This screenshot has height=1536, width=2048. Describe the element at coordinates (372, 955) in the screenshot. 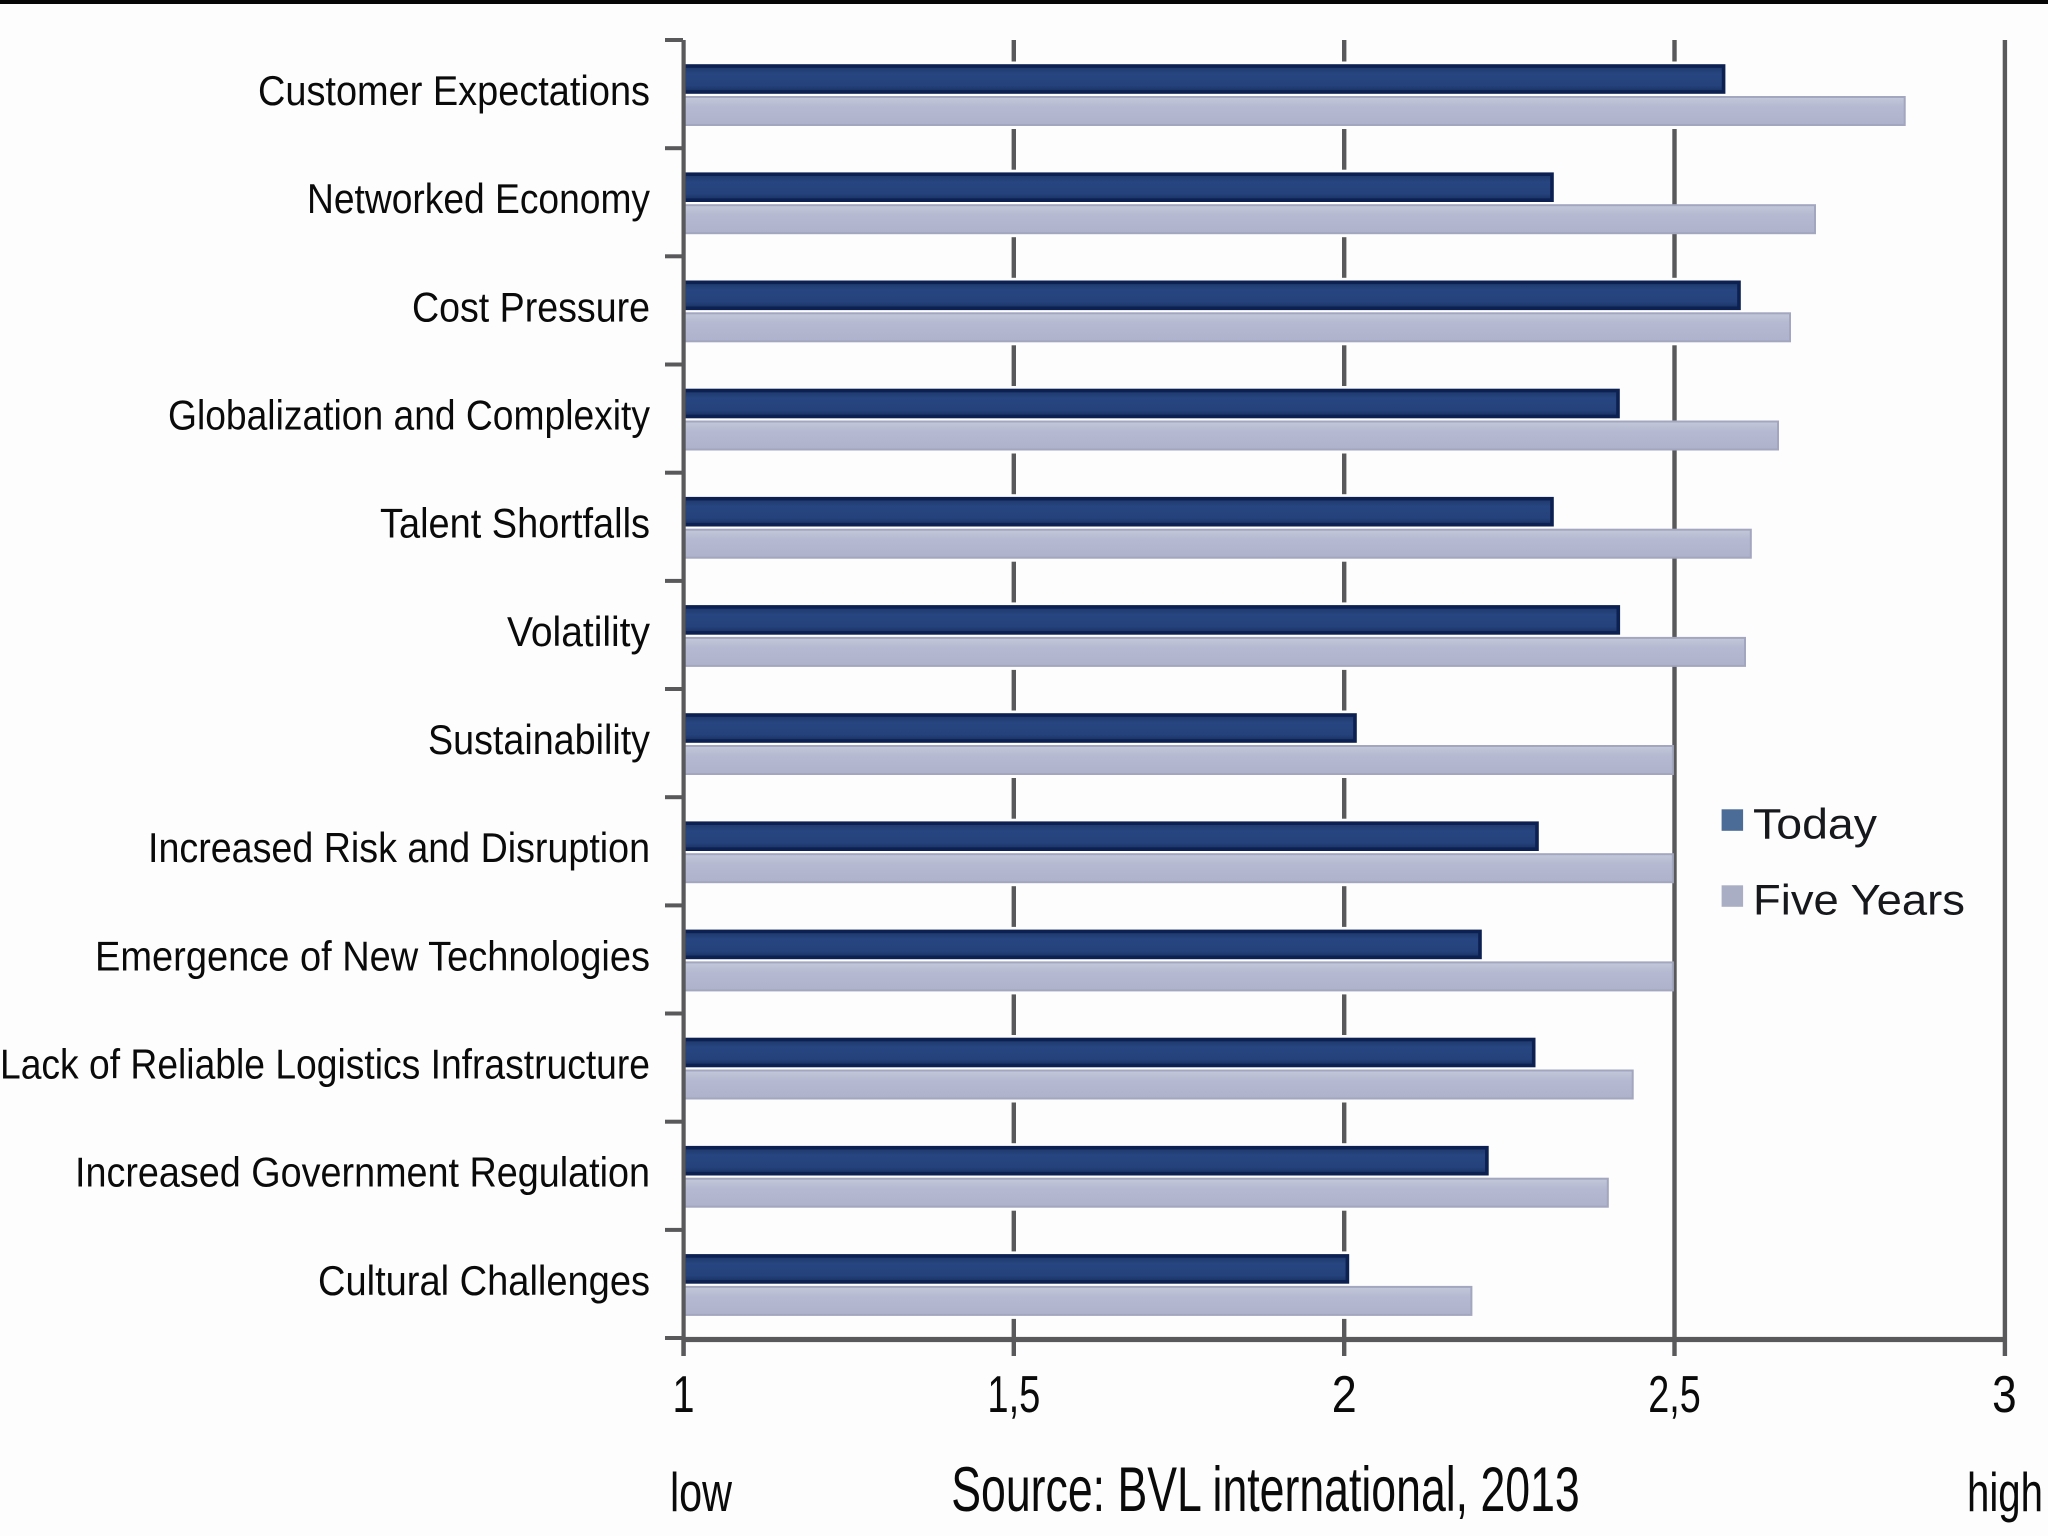

I see `svg-text: Emergence of New Technologies` at that location.